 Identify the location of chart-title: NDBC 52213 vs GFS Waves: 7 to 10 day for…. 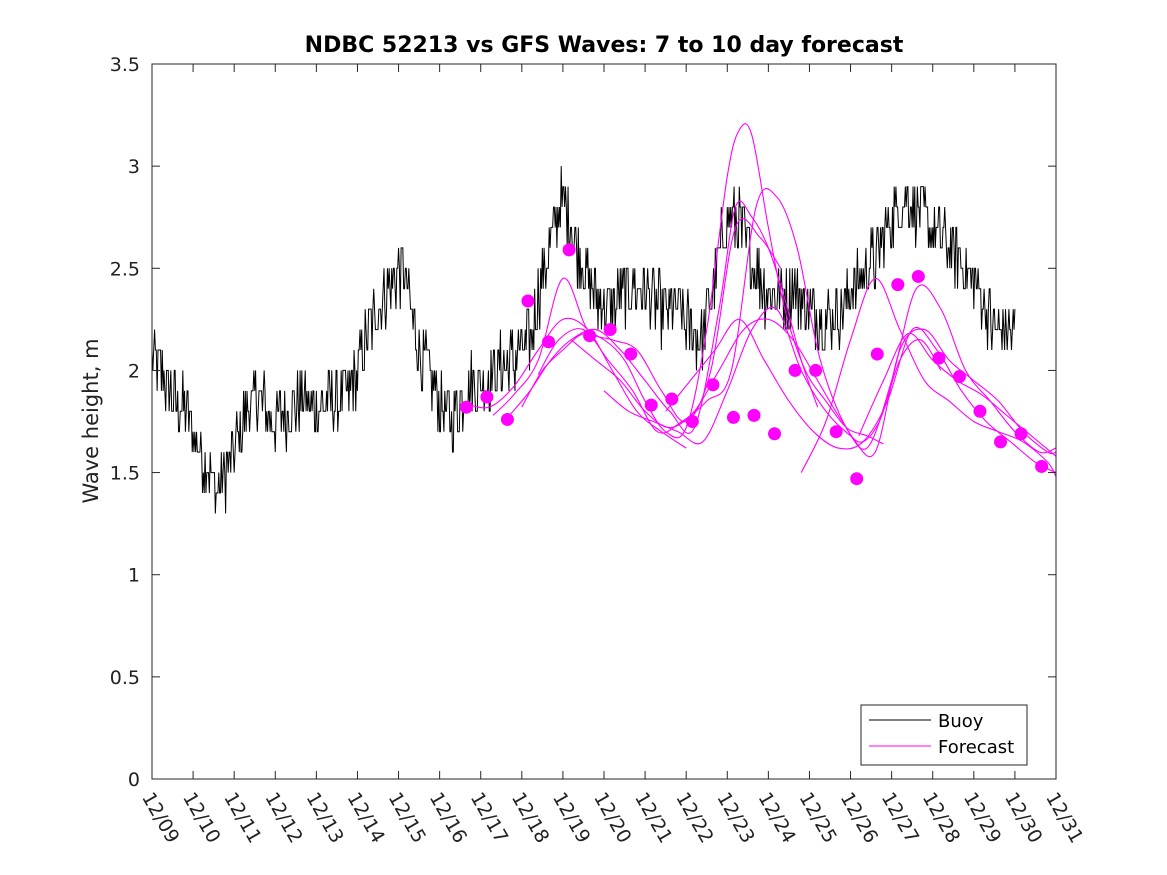
(604, 45).